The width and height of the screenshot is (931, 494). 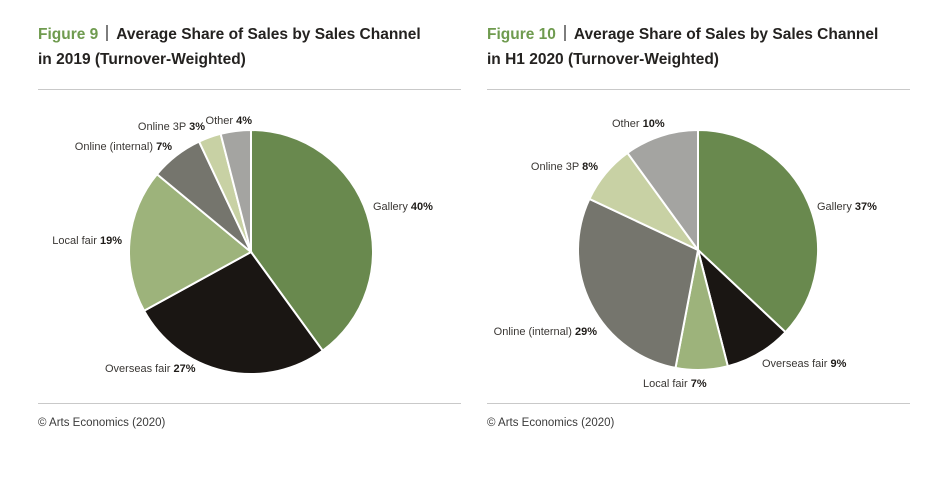 I want to click on slice-label-local-fair: Local fair 19%, so click(x=87, y=241).